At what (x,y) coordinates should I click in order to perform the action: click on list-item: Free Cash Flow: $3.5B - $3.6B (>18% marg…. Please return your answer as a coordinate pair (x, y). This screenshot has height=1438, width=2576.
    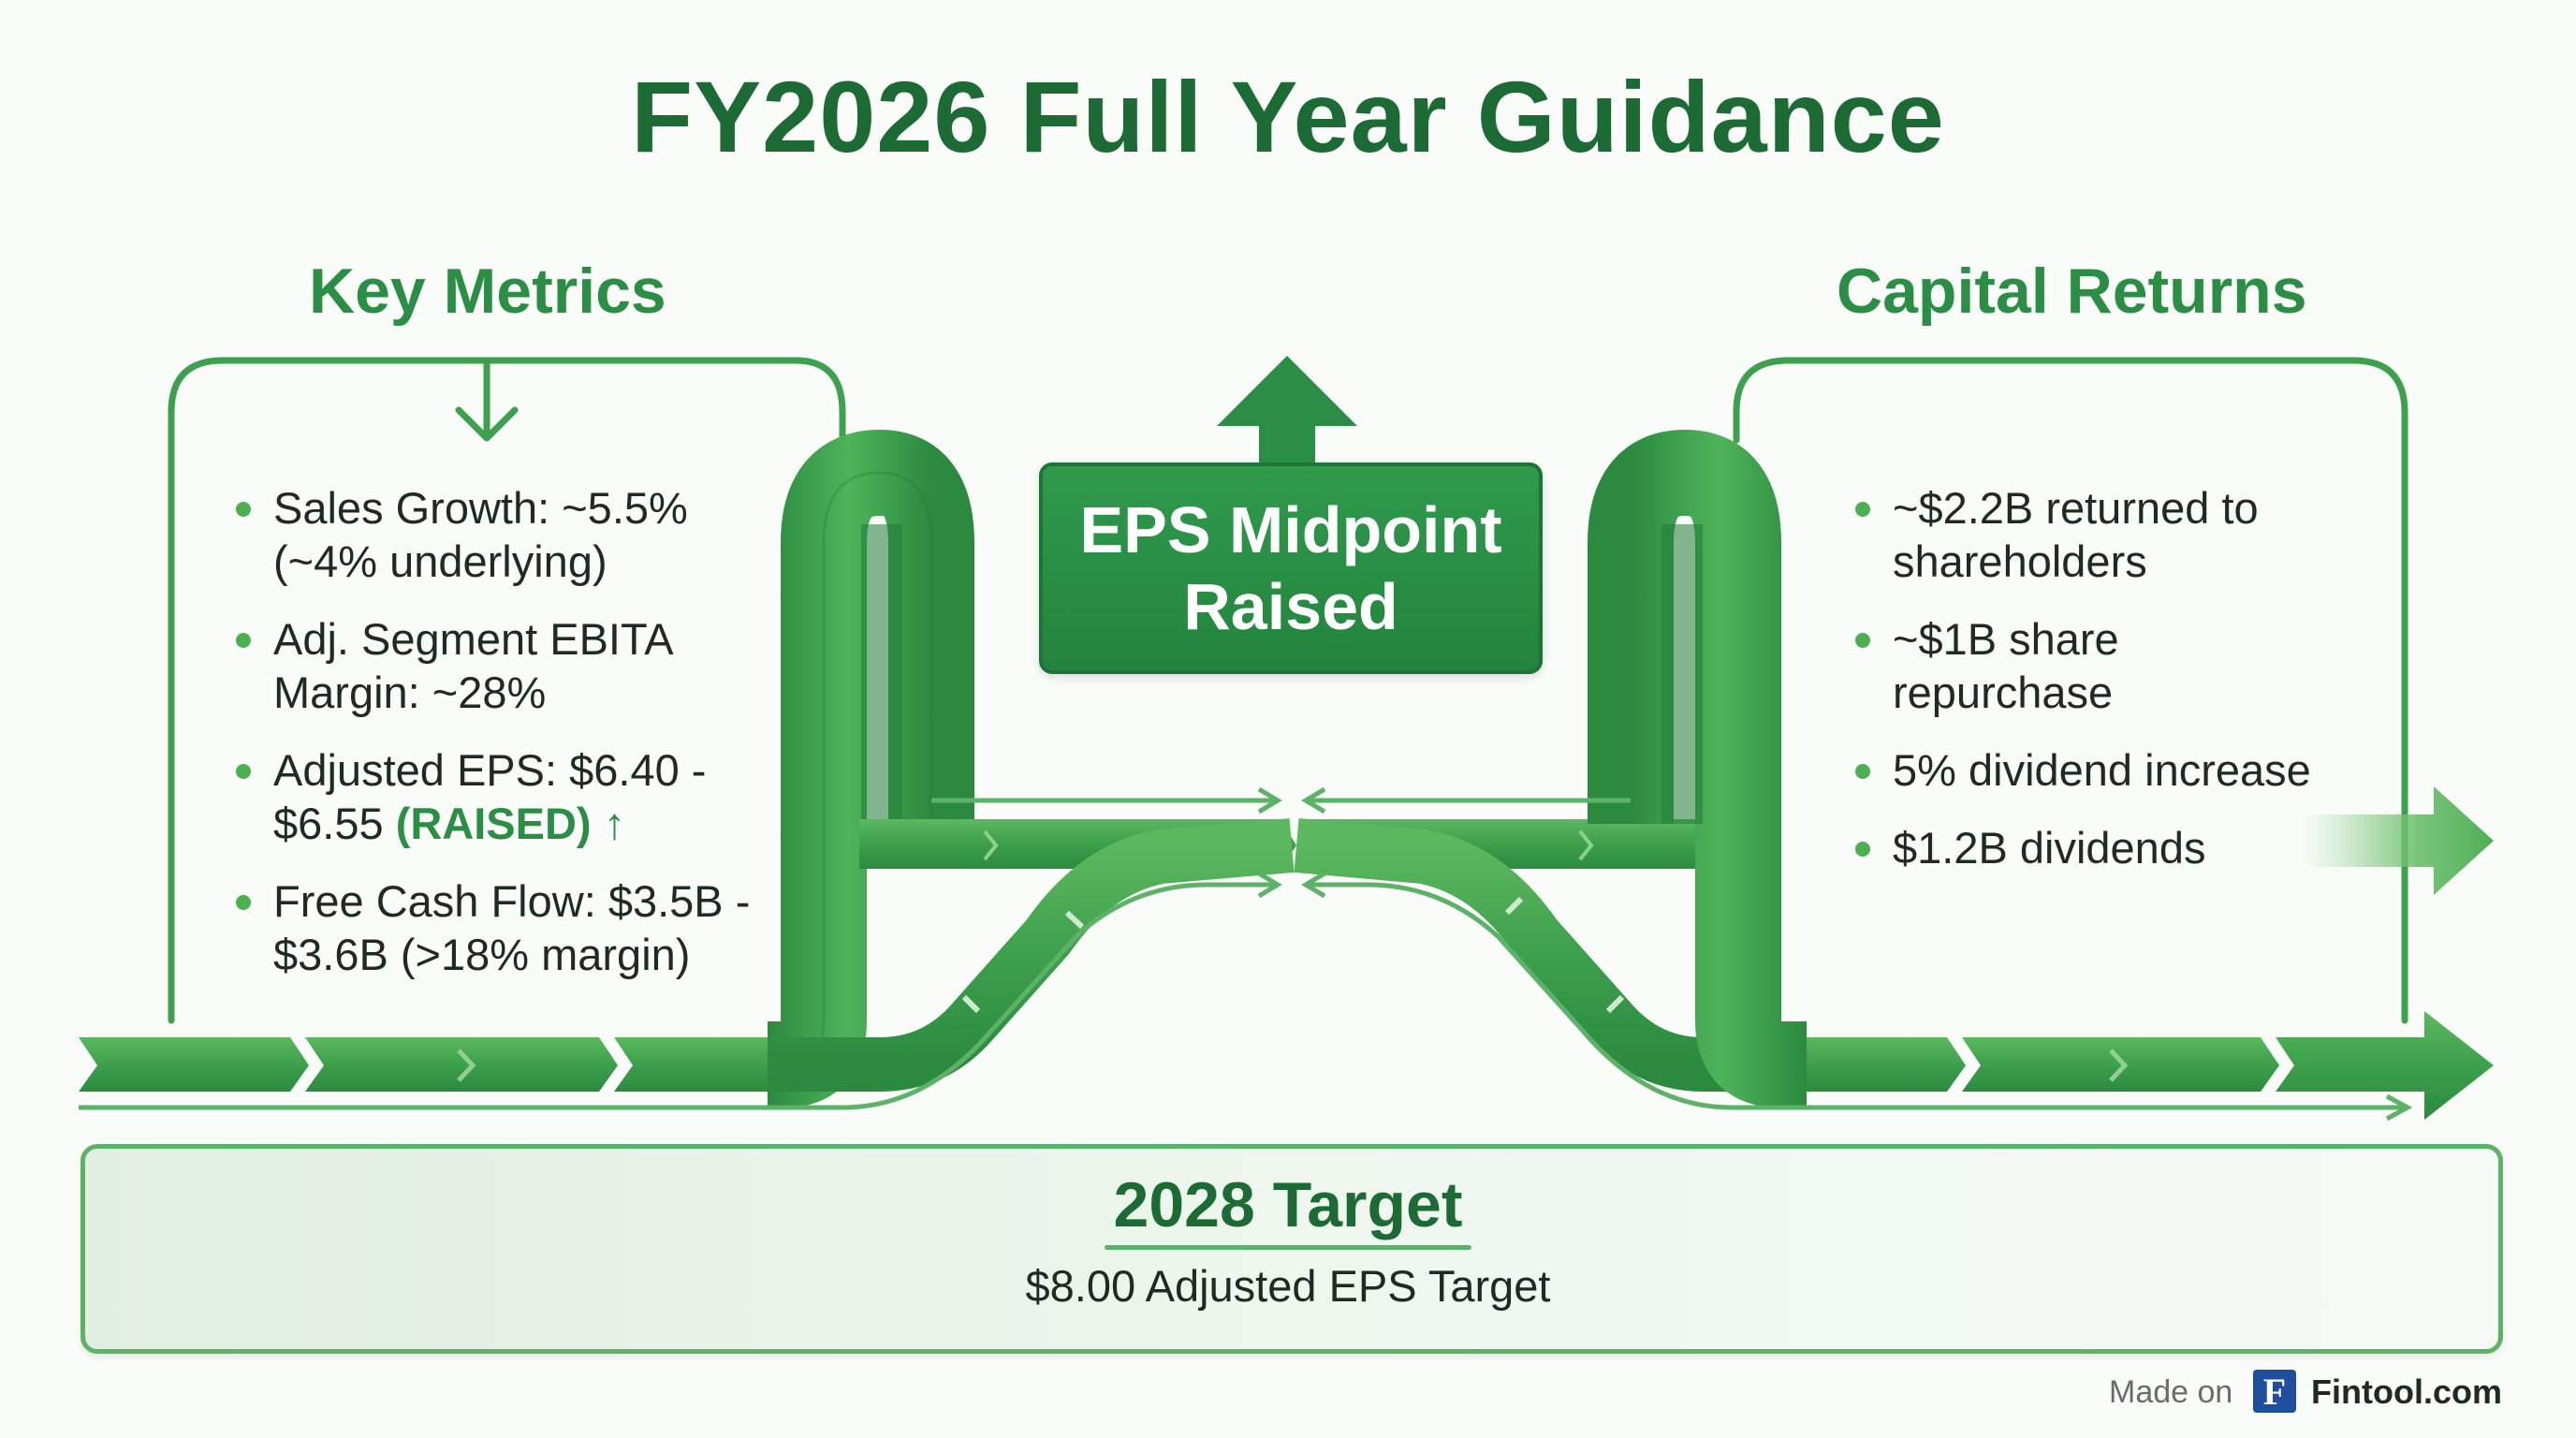
    Looking at the image, I should click on (502, 927).